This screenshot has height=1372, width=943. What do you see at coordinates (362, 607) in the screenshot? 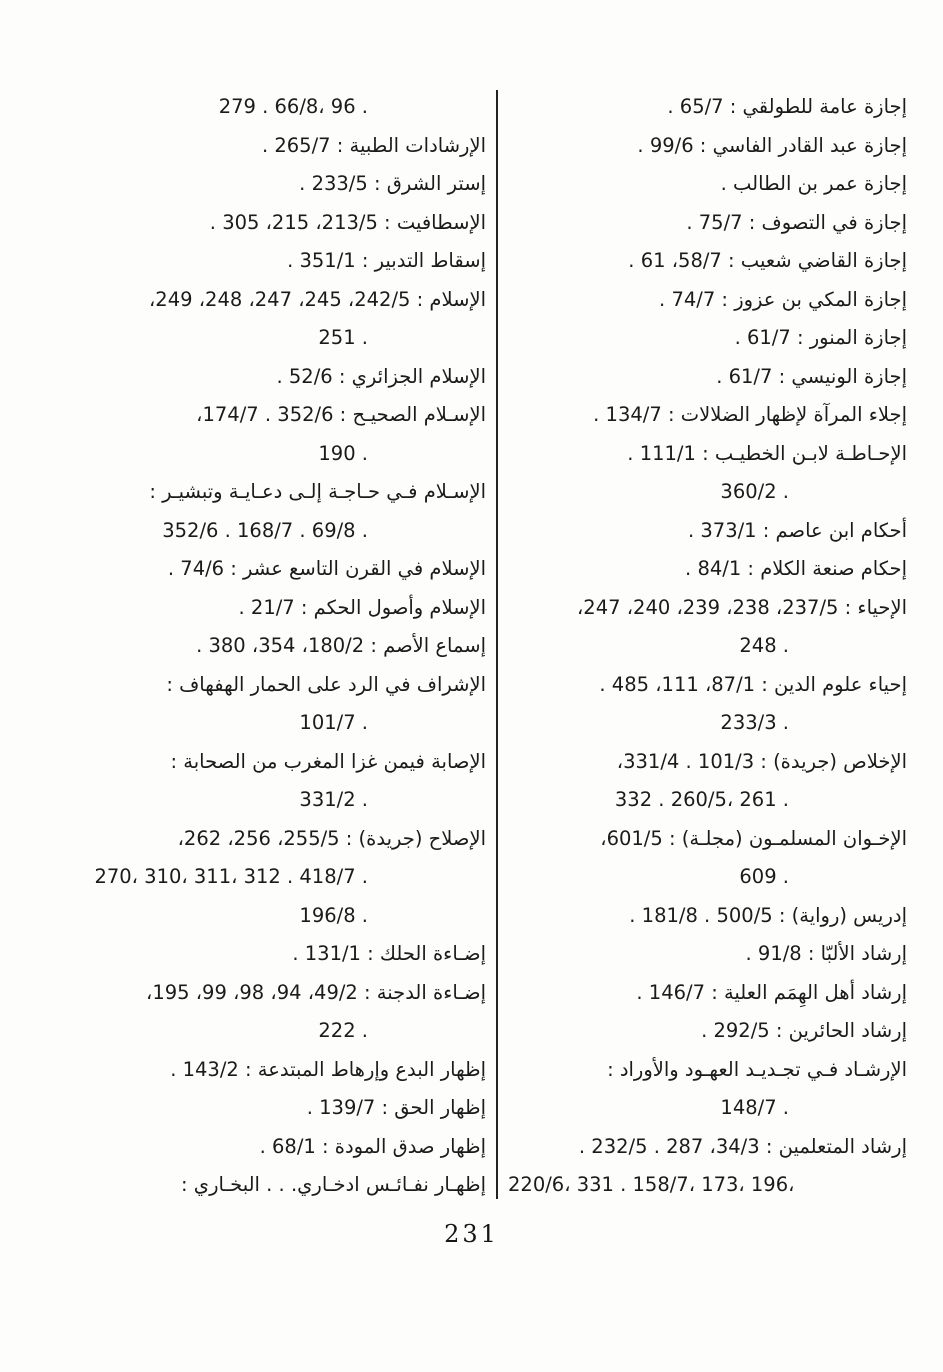
I see `index-entry-line: الإسلام وأصول الحكم : 21/7 .` at bounding box center [362, 607].